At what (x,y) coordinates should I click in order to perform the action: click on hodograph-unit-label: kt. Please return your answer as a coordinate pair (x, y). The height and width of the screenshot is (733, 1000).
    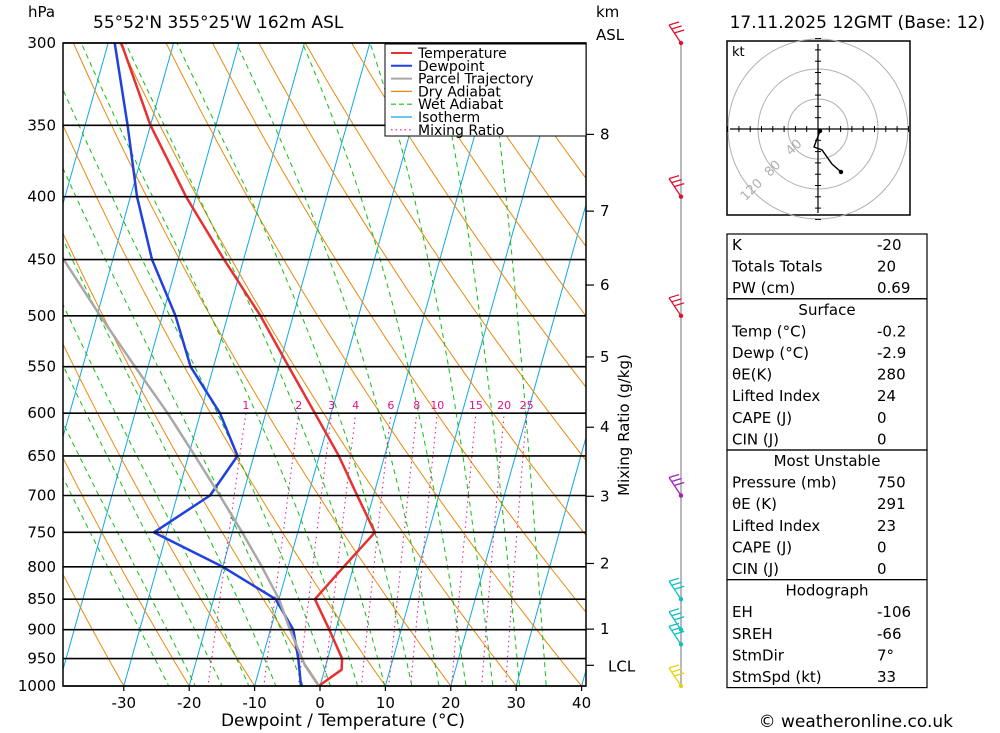
    Looking at the image, I should click on (738, 52).